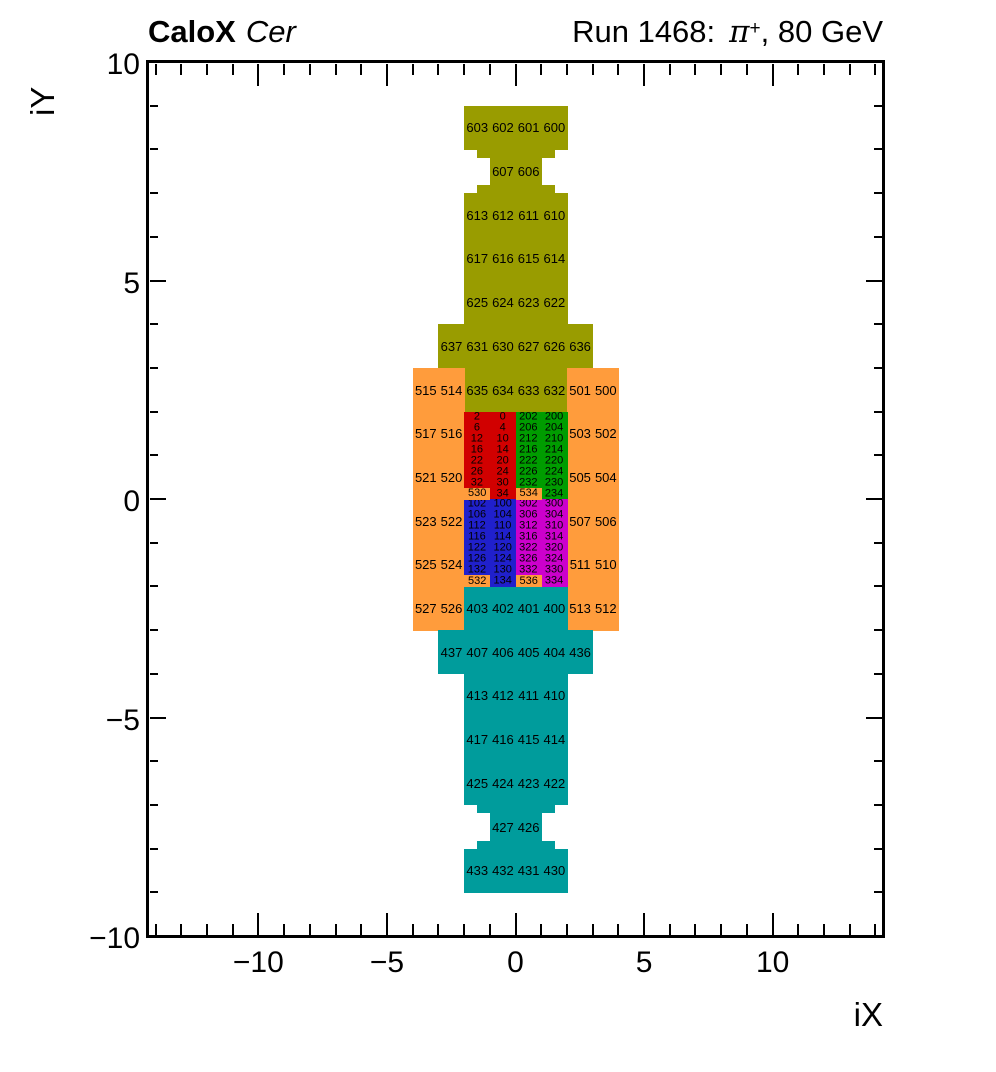 This screenshot has height=1072, width=996. What do you see at coordinates (503, 696) in the screenshot?
I see `map-cell-412: 412` at bounding box center [503, 696].